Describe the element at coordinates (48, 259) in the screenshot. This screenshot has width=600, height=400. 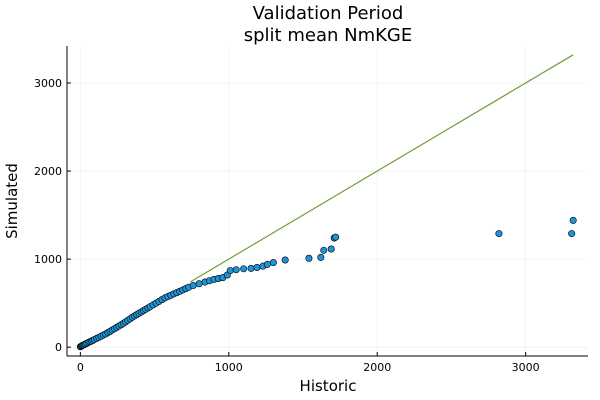
I see `y-tick-label: 1000` at that location.